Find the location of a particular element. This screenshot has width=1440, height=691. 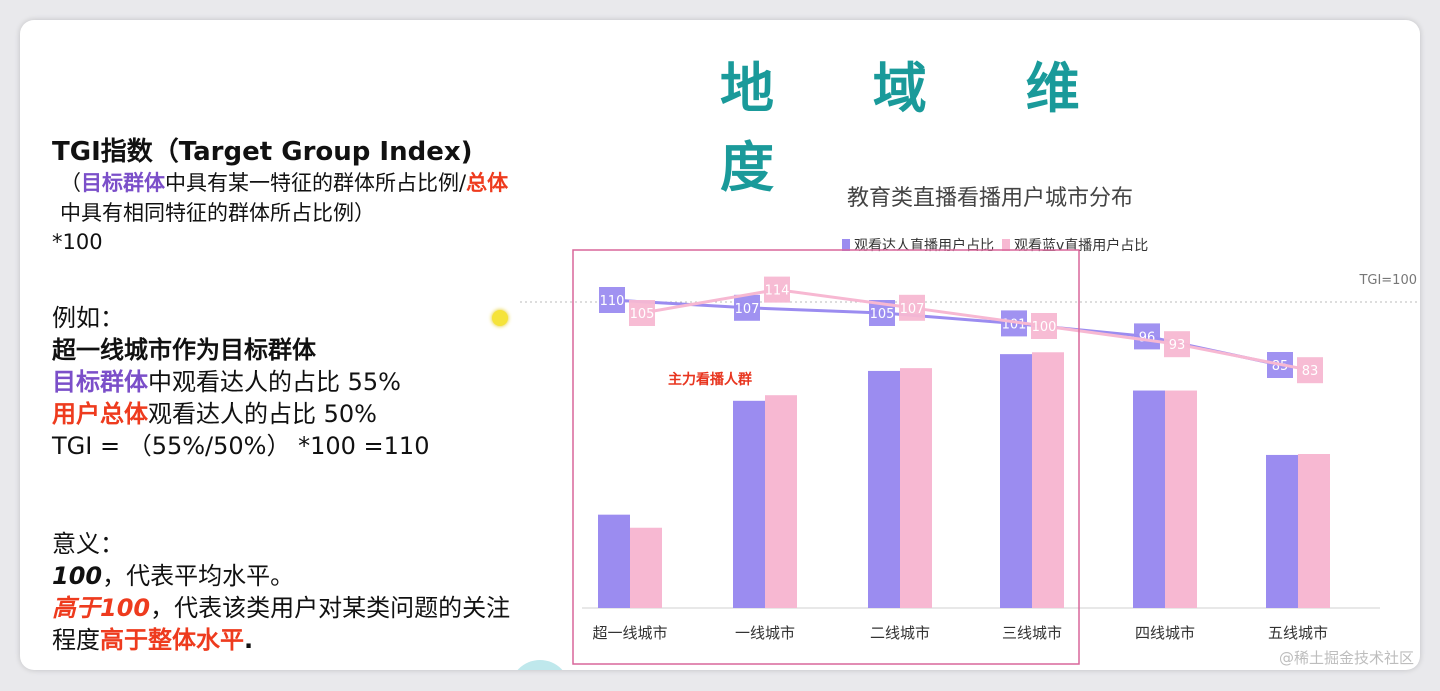

x-tick-label: 二线城市 is located at coordinates (900, 633).